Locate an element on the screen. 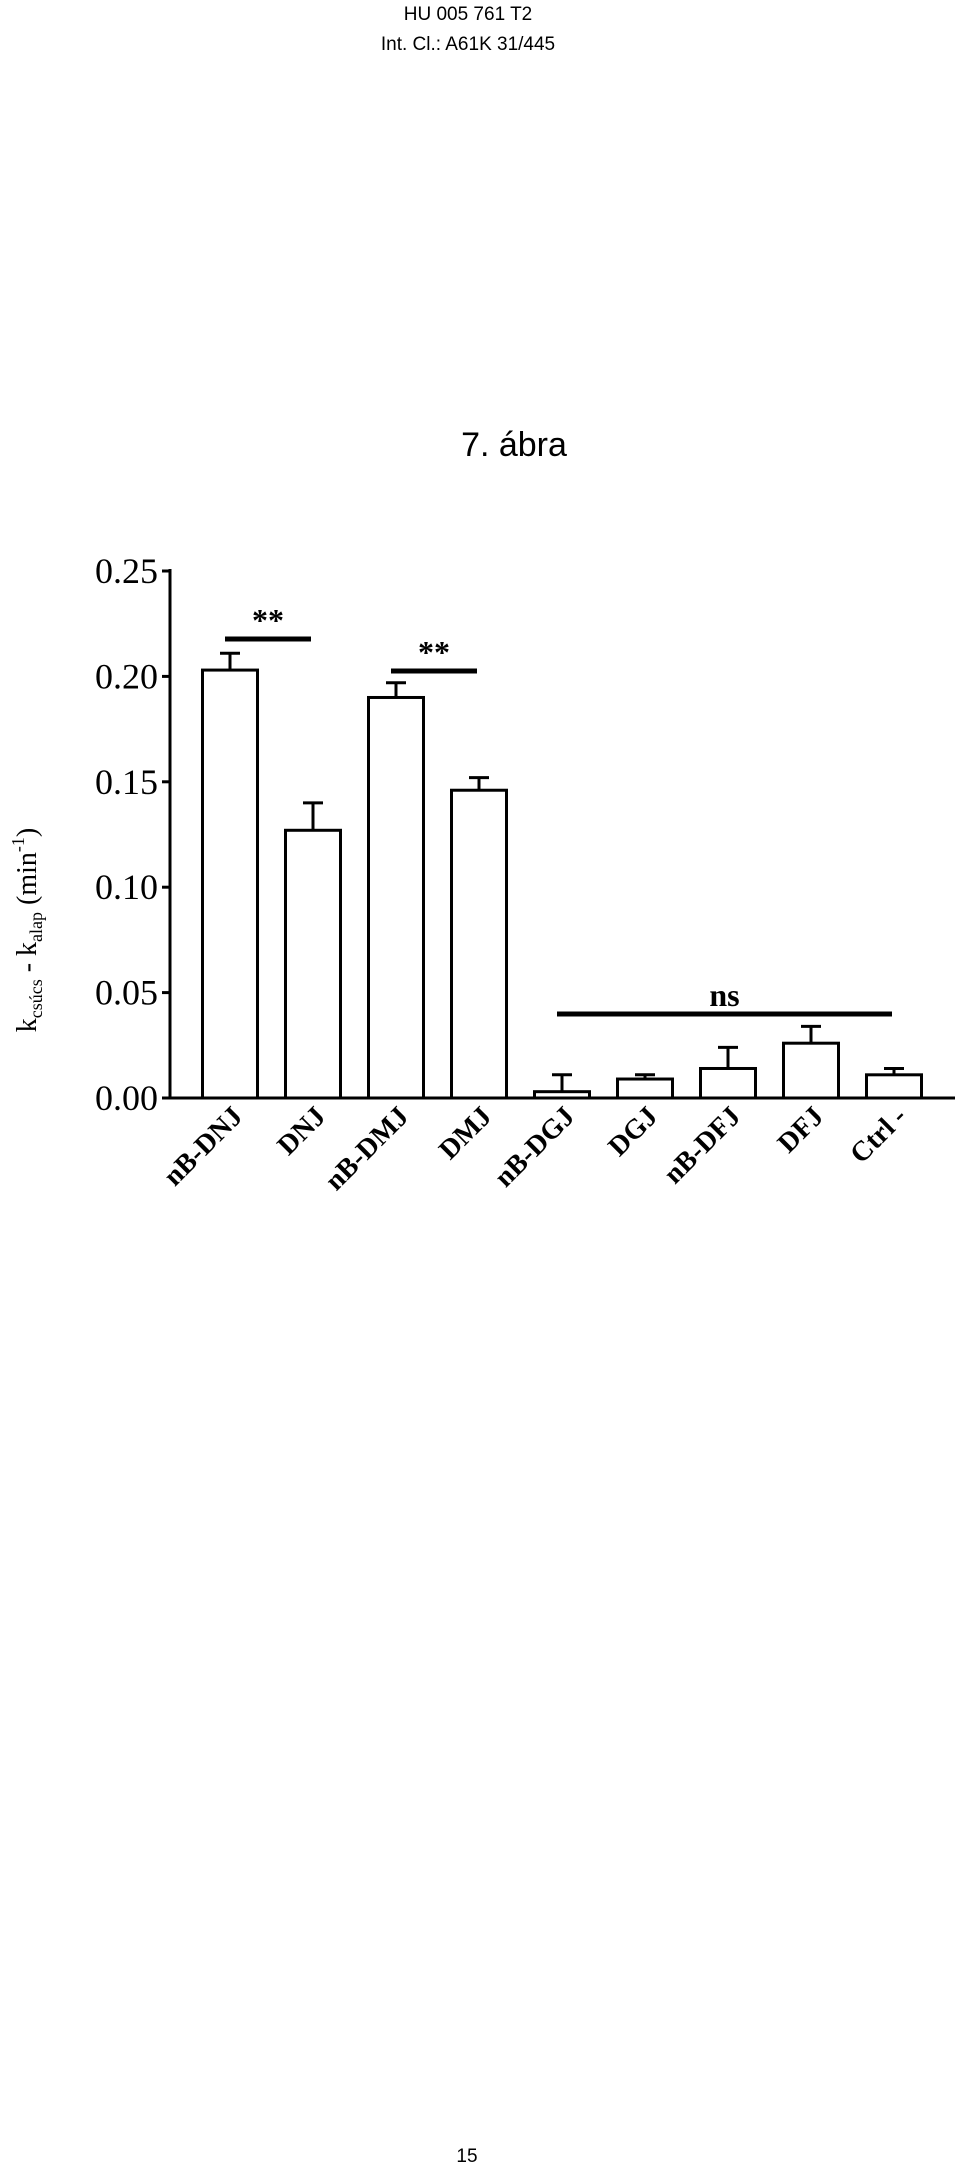  x-tick-label: Ctrl - is located at coordinates (878, 1135).